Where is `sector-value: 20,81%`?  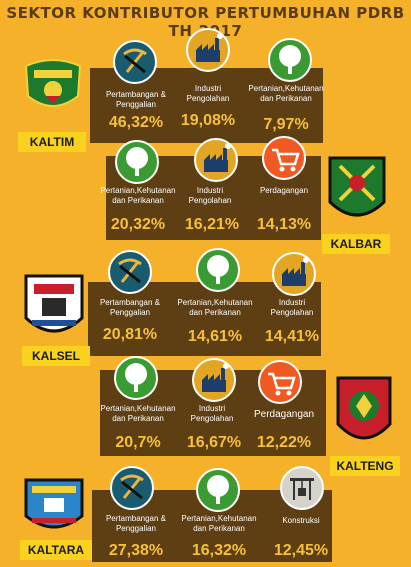 sector-value: 20,81% is located at coordinates (130, 334).